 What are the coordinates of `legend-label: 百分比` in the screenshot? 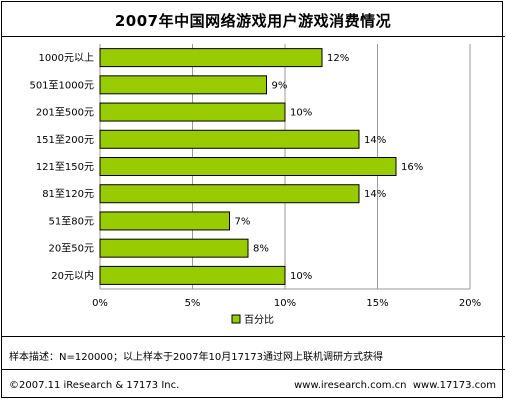 It's located at (259, 320).